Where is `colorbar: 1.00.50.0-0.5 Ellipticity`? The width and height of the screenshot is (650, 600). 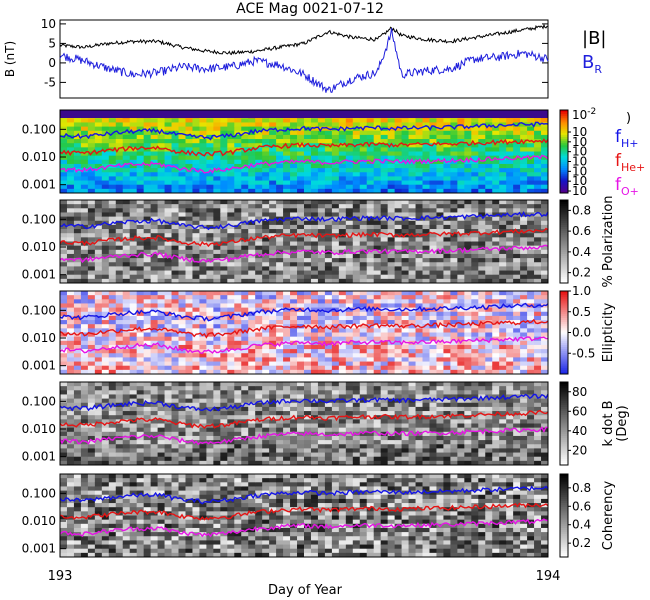
colorbar: 1.00.50.0-0.5 Ellipticity is located at coordinates (587, 329).